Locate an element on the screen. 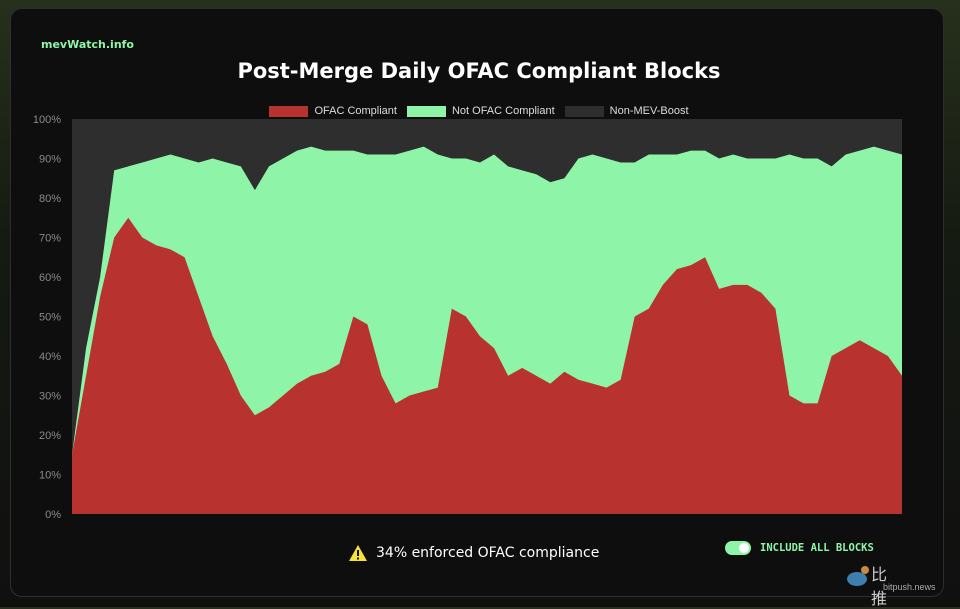 The image size is (960, 609). legend-non-mev: Non-MEV-Boost is located at coordinates (626, 111).